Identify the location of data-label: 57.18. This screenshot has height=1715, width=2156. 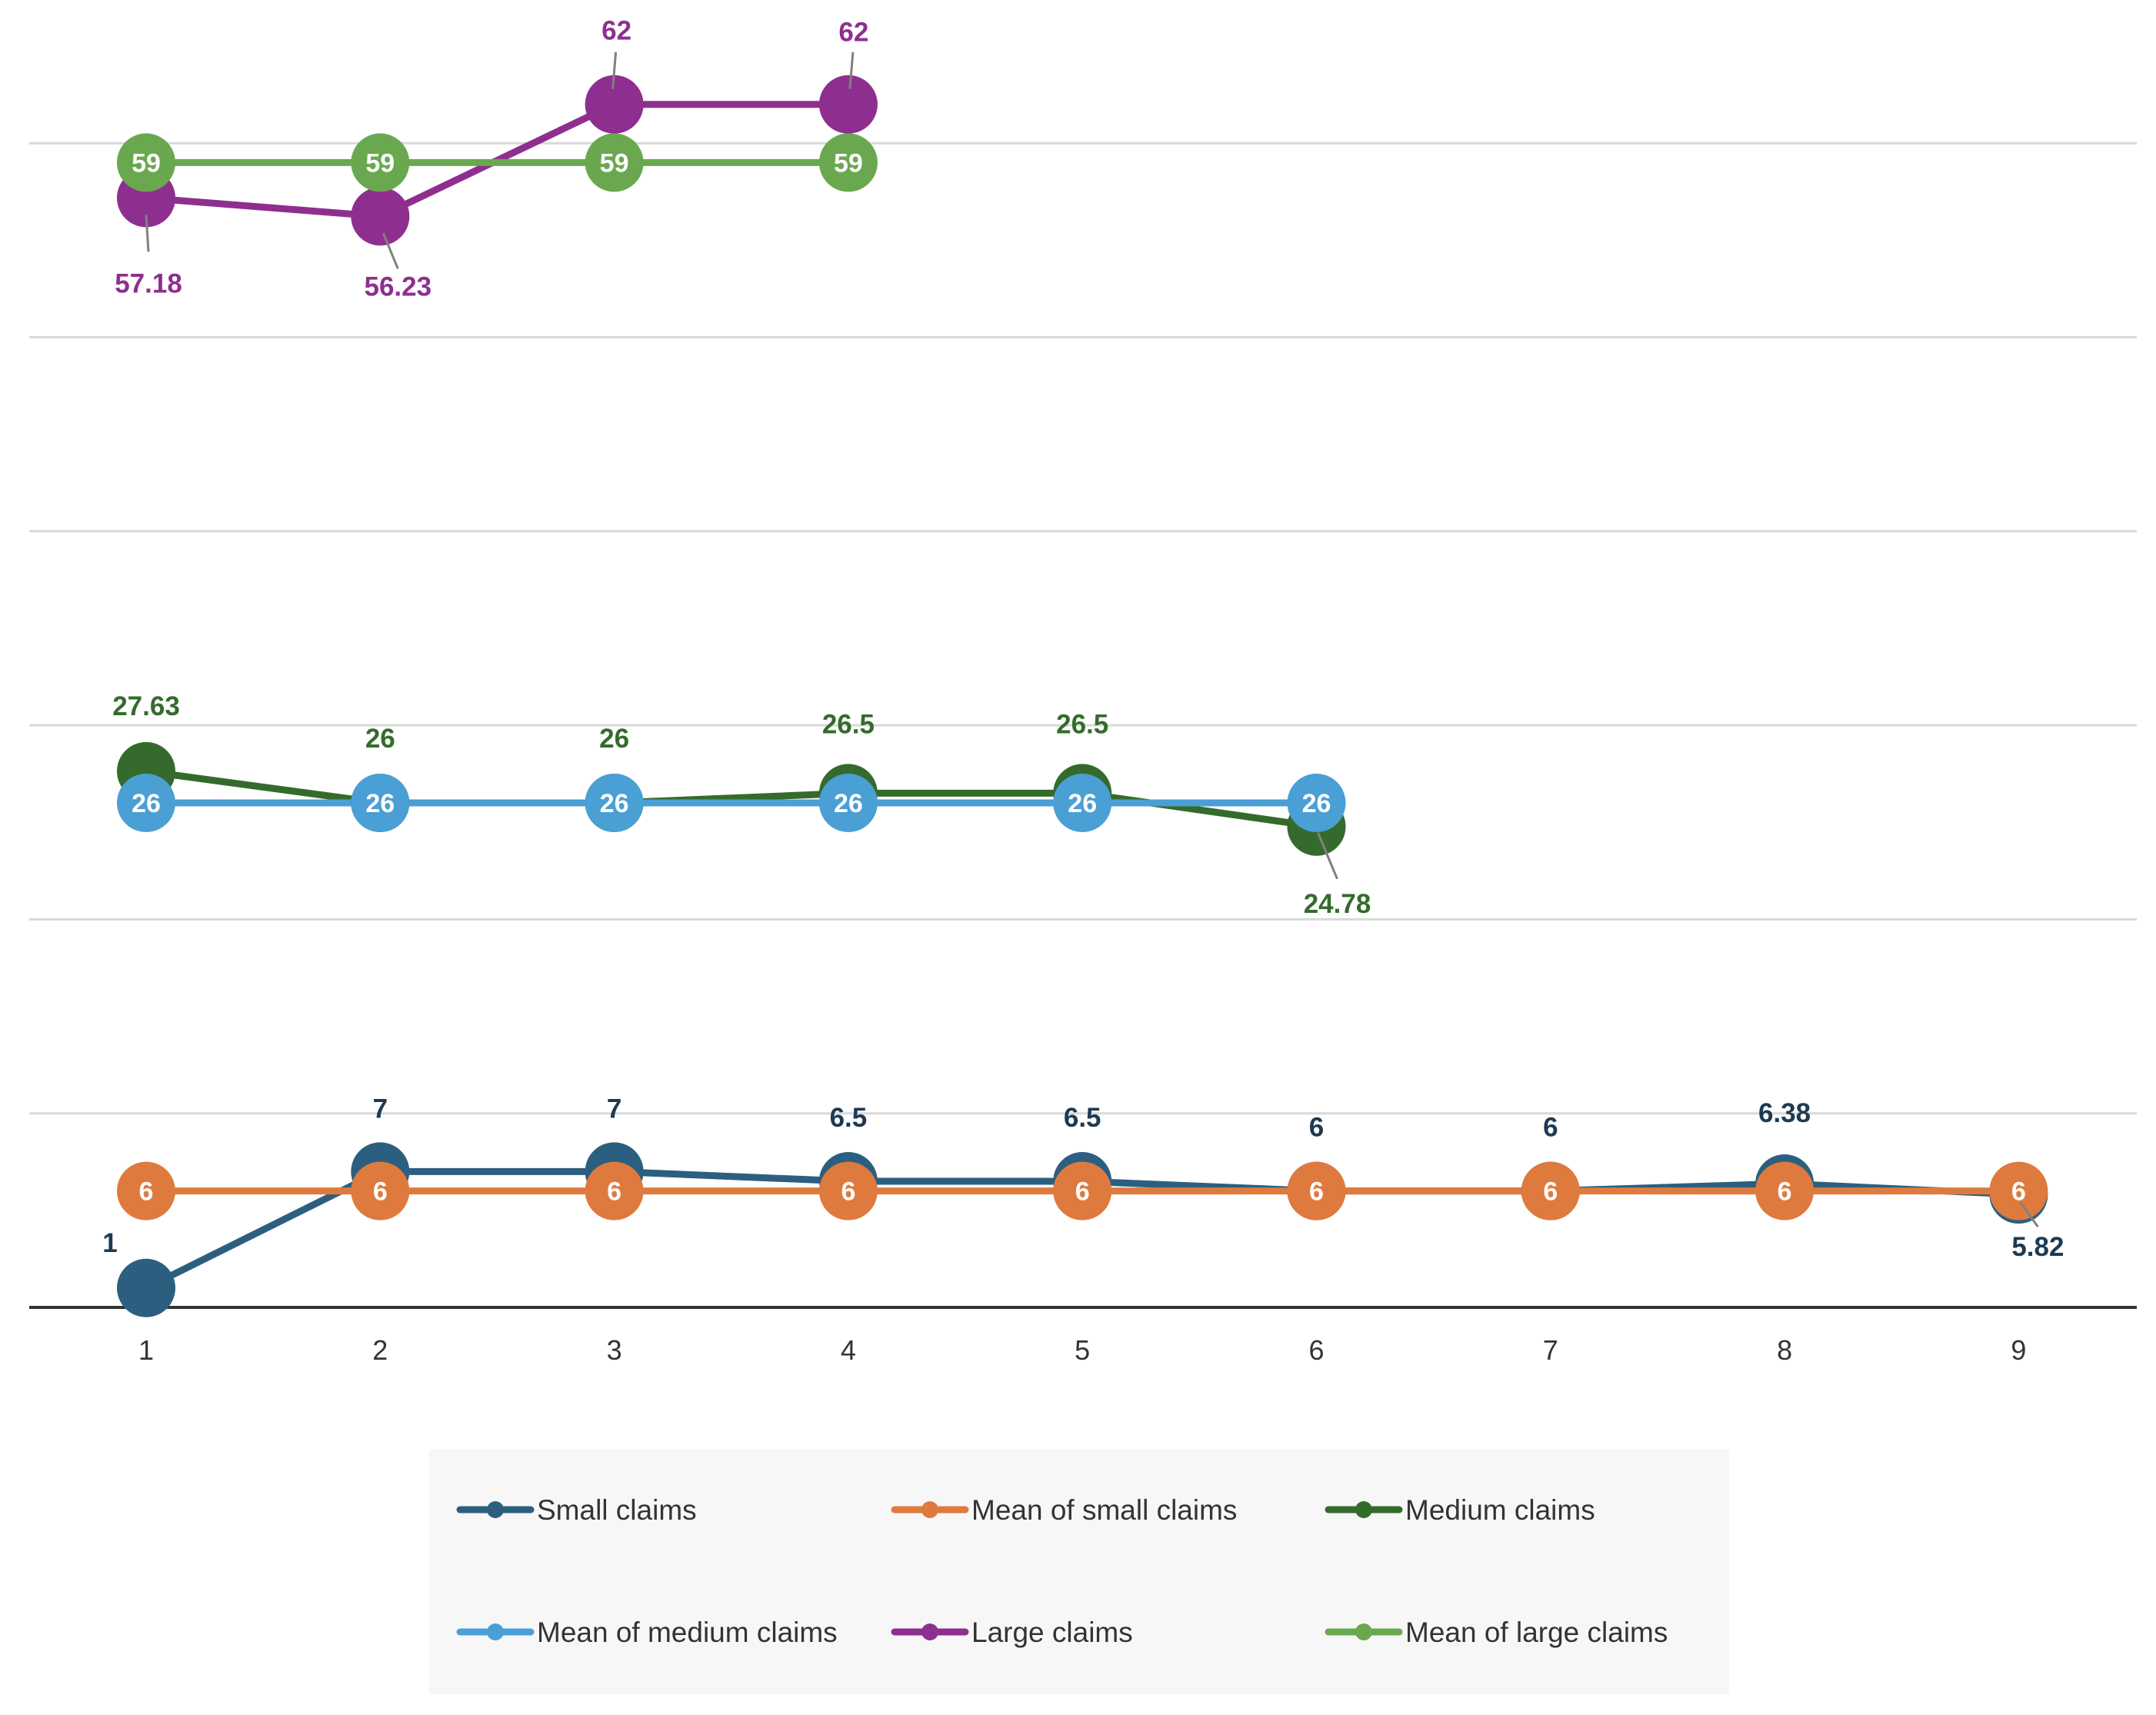
(148, 283).